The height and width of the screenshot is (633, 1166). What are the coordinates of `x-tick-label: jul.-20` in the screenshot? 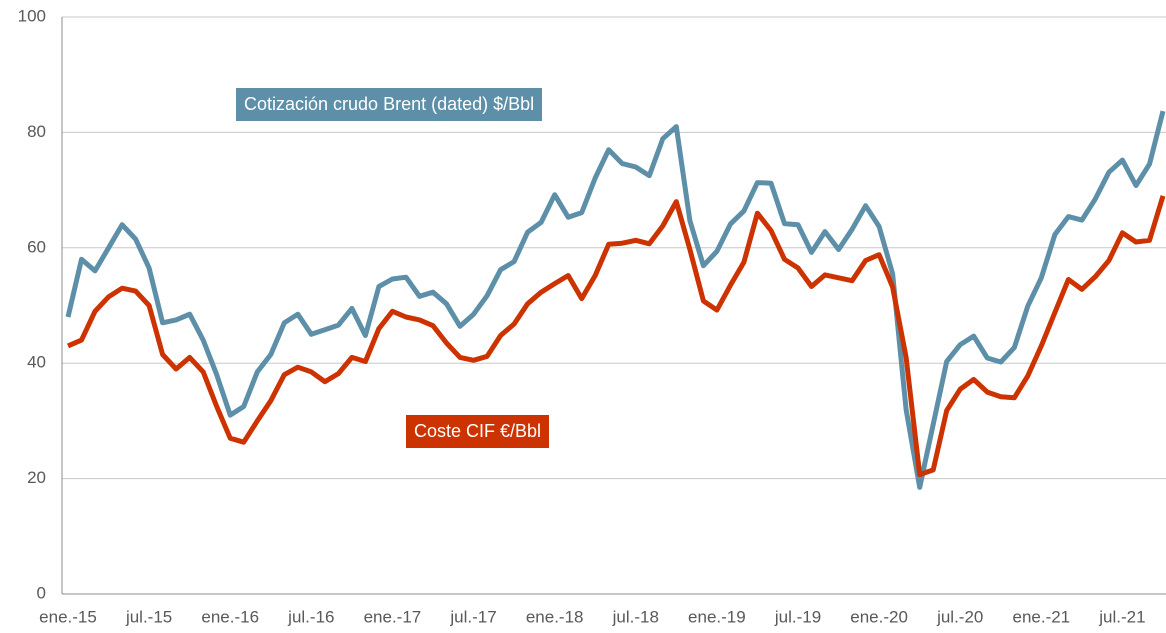 It's located at (959, 616).